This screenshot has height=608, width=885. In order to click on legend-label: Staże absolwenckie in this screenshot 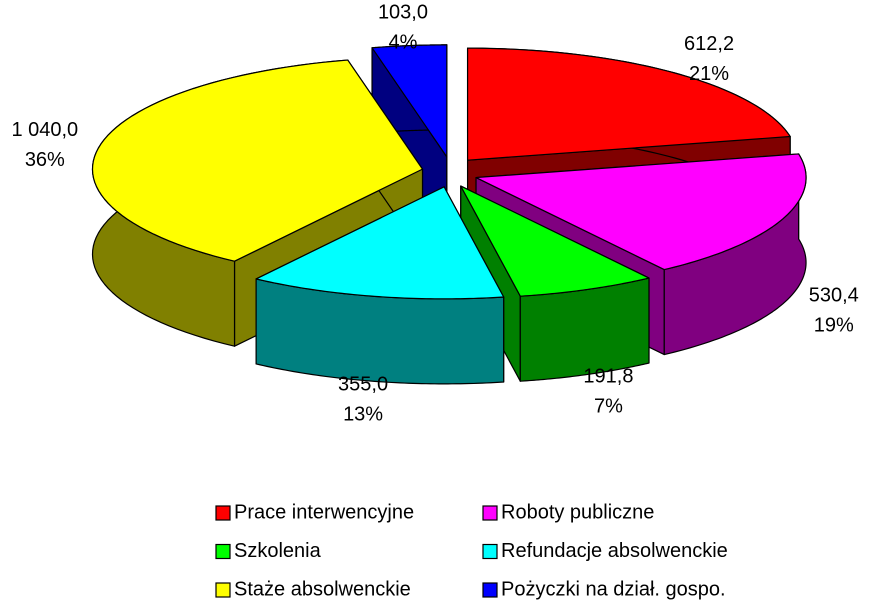, I will do `click(322, 589)`.